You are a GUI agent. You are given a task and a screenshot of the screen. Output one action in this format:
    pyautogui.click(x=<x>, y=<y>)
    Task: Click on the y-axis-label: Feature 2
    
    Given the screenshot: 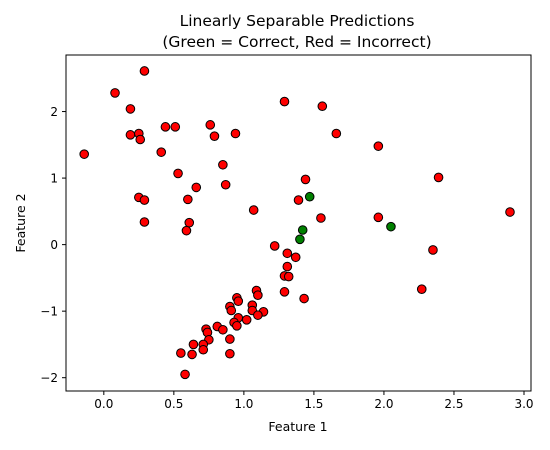 What is the action you would take?
    pyautogui.click(x=20, y=222)
    